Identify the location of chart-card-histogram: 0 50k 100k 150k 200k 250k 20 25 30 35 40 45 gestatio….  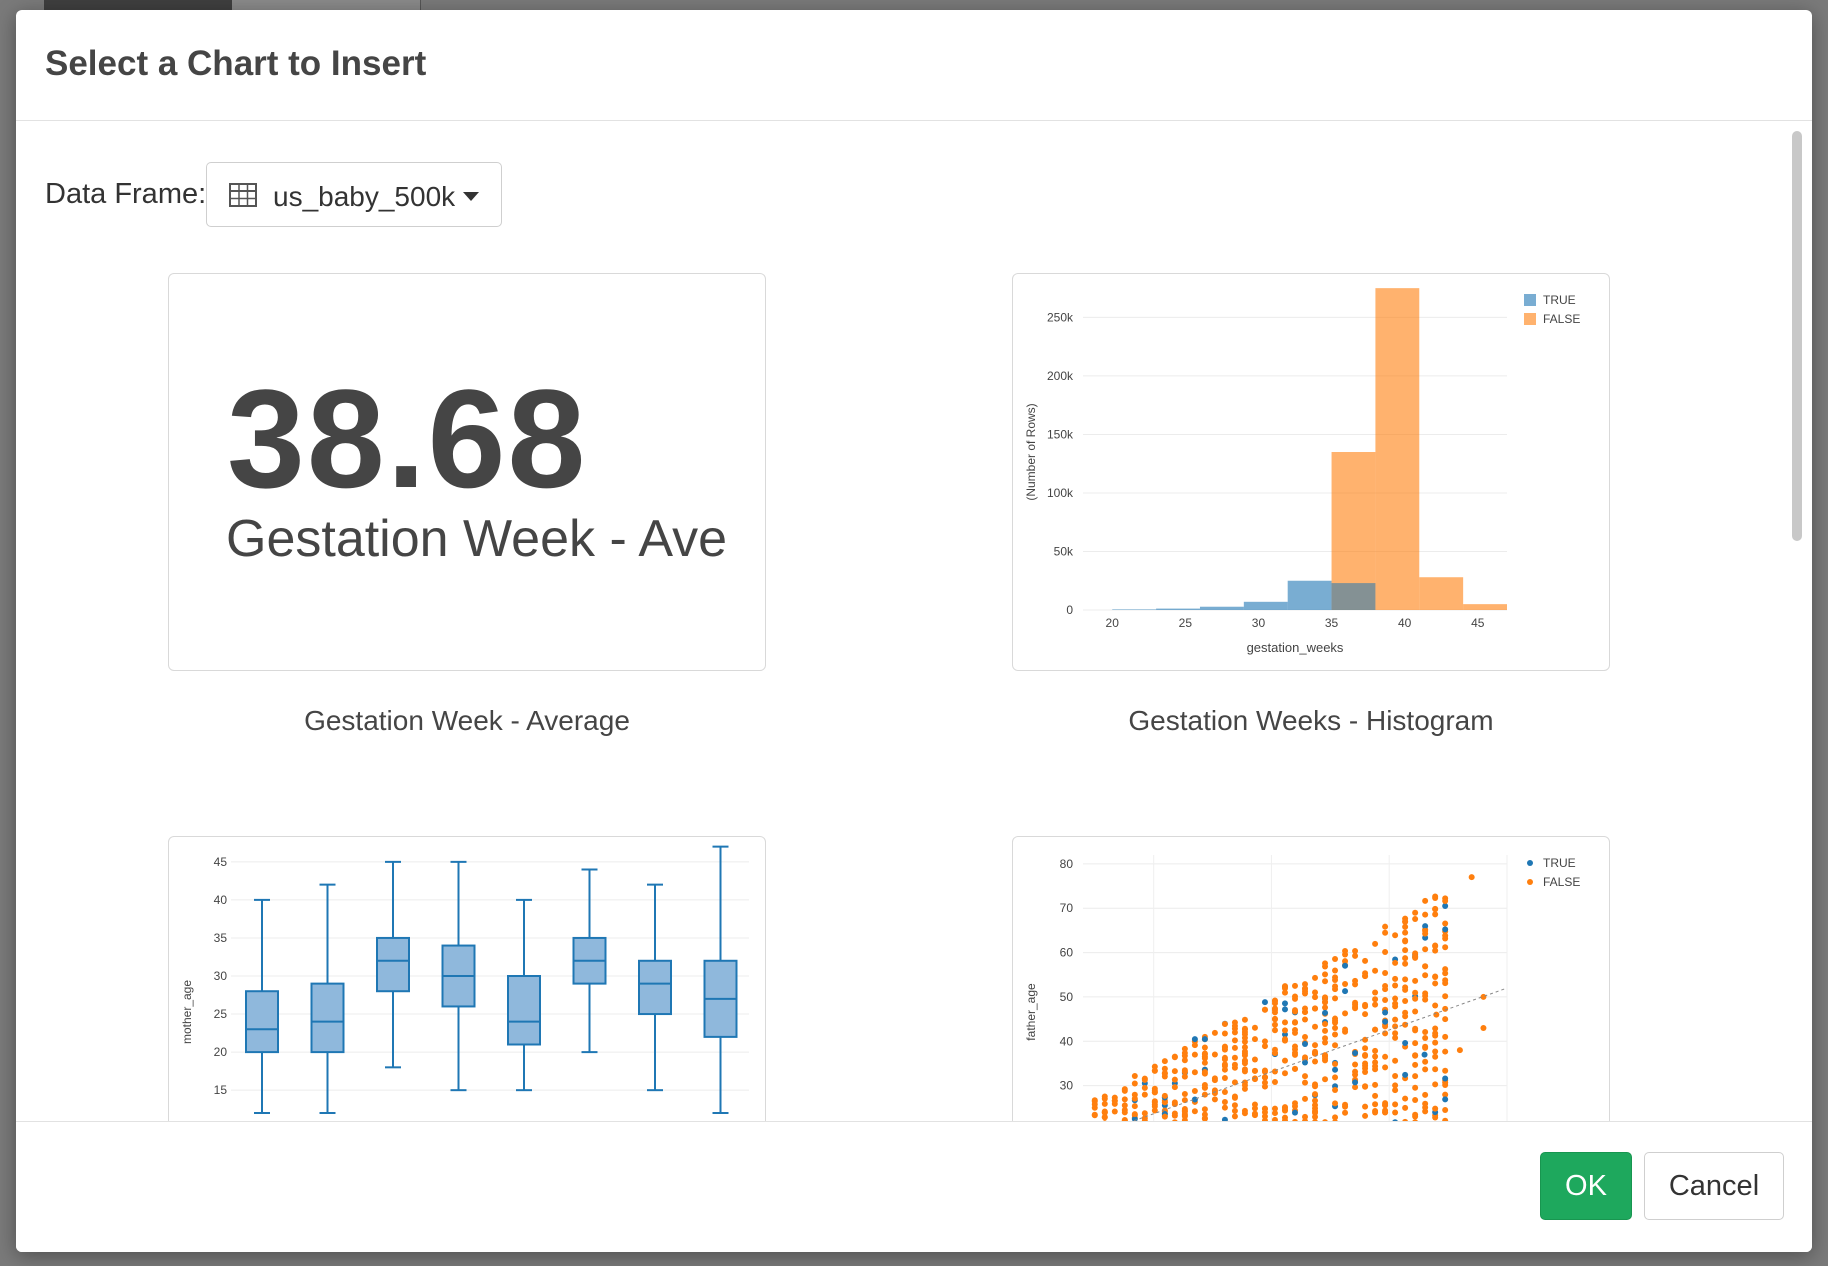
(1311, 472).